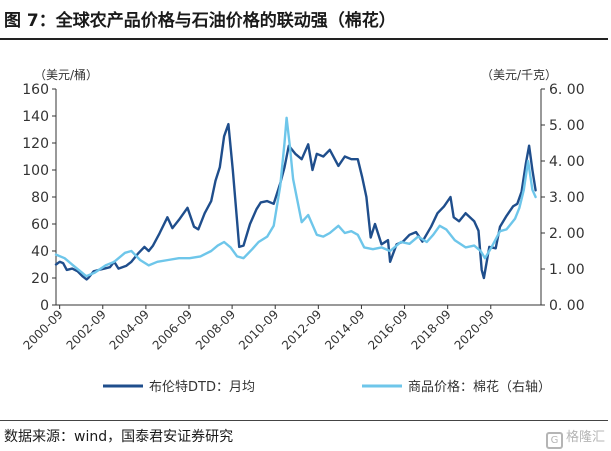 This screenshot has width=611, height=451. Describe the element at coordinates (172, 329) in the screenshot. I see `x-axis-tick-label: 2006-09` at that location.